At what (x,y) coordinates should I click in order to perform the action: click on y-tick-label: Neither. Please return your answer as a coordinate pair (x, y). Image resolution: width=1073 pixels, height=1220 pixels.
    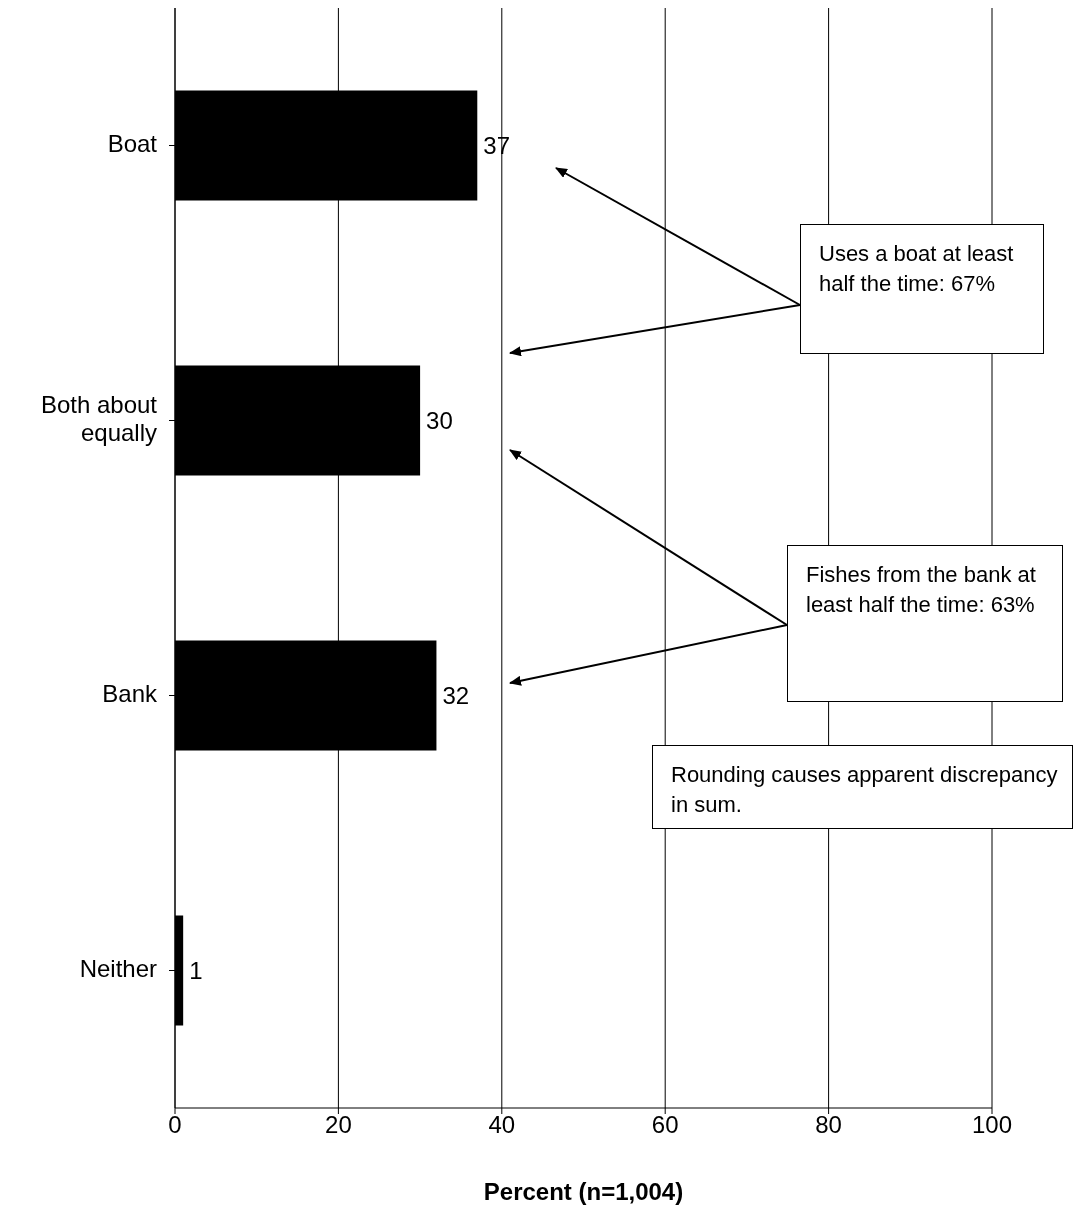
    Looking at the image, I should click on (118, 968).